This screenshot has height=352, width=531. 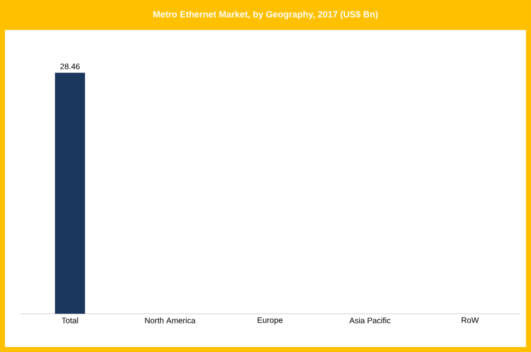 I want to click on data-label: 28.46, so click(x=70, y=67).